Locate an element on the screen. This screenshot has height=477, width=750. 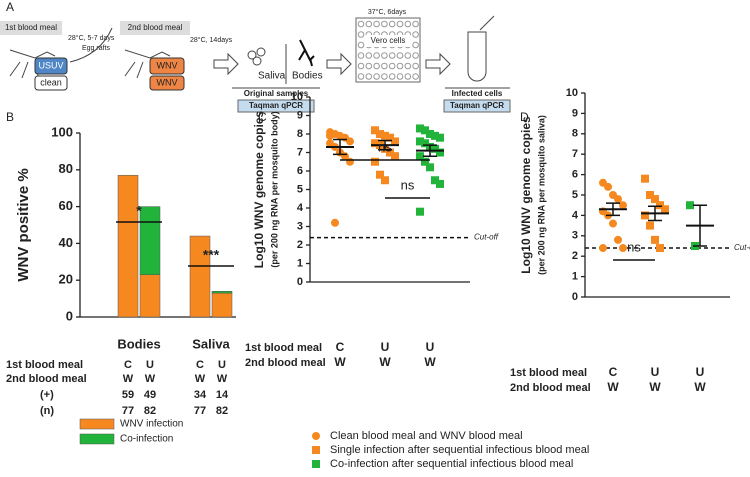
panel-label: B is located at coordinates (10, 117).